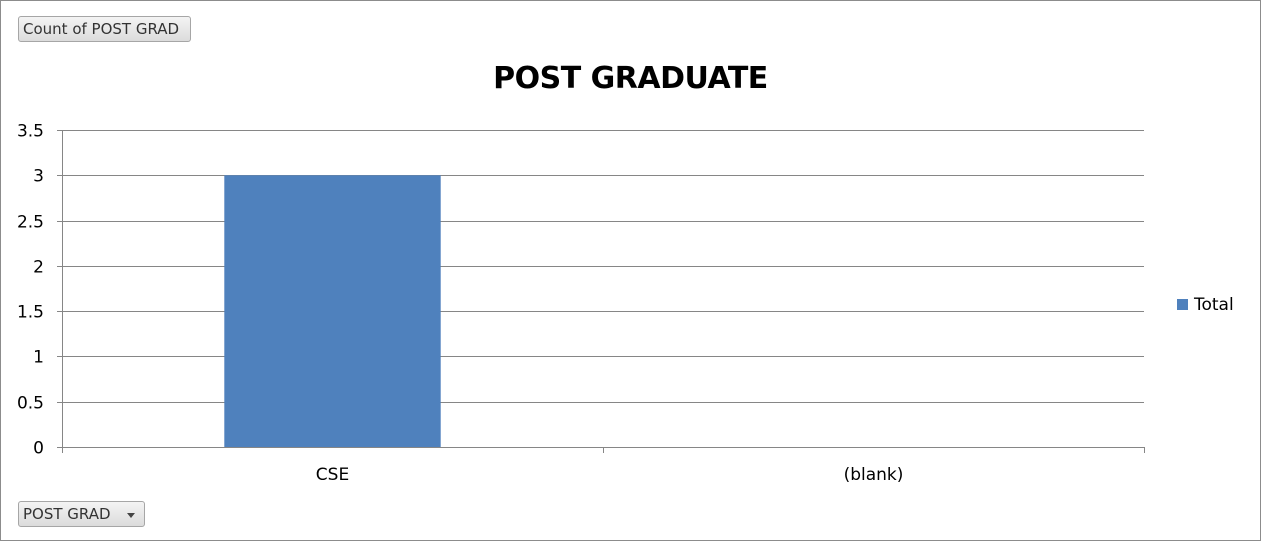 This screenshot has width=1261, height=541. I want to click on x-tick-label: (blank), so click(874, 475).